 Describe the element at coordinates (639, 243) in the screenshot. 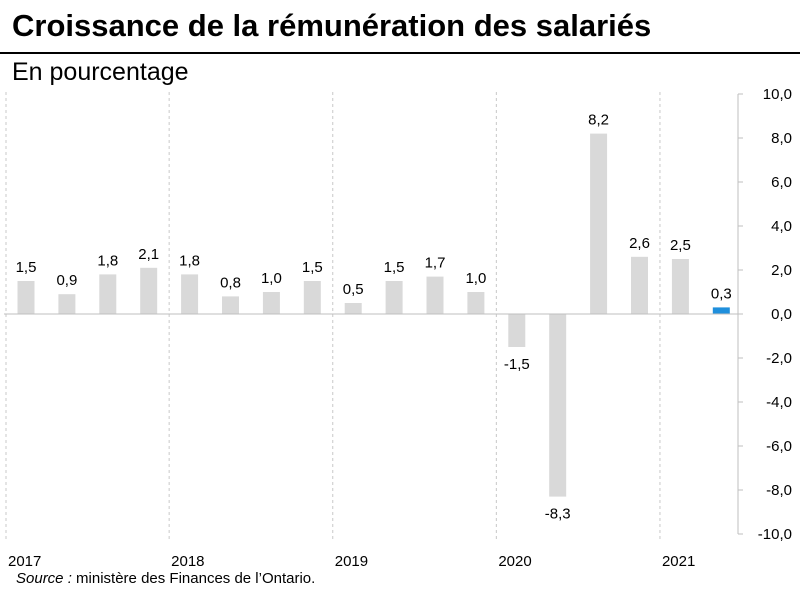

I see `data-label: 2,6` at that location.